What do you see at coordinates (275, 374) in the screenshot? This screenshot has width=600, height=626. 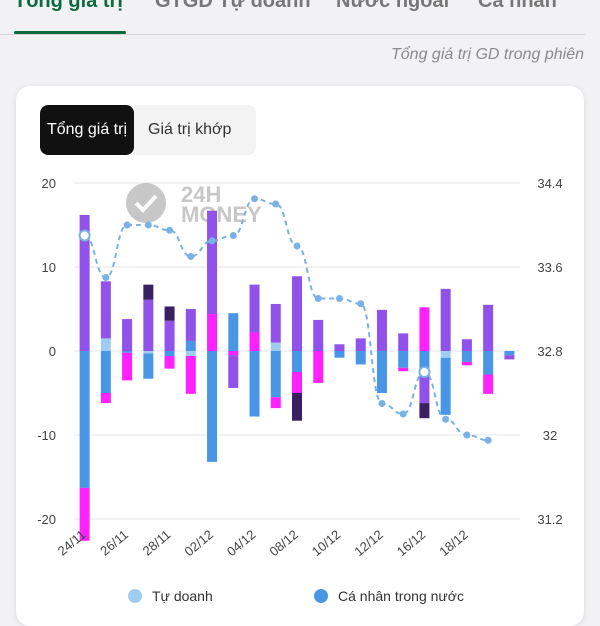 I see `bar-cá-nhân-trong-nước-9` at bounding box center [275, 374].